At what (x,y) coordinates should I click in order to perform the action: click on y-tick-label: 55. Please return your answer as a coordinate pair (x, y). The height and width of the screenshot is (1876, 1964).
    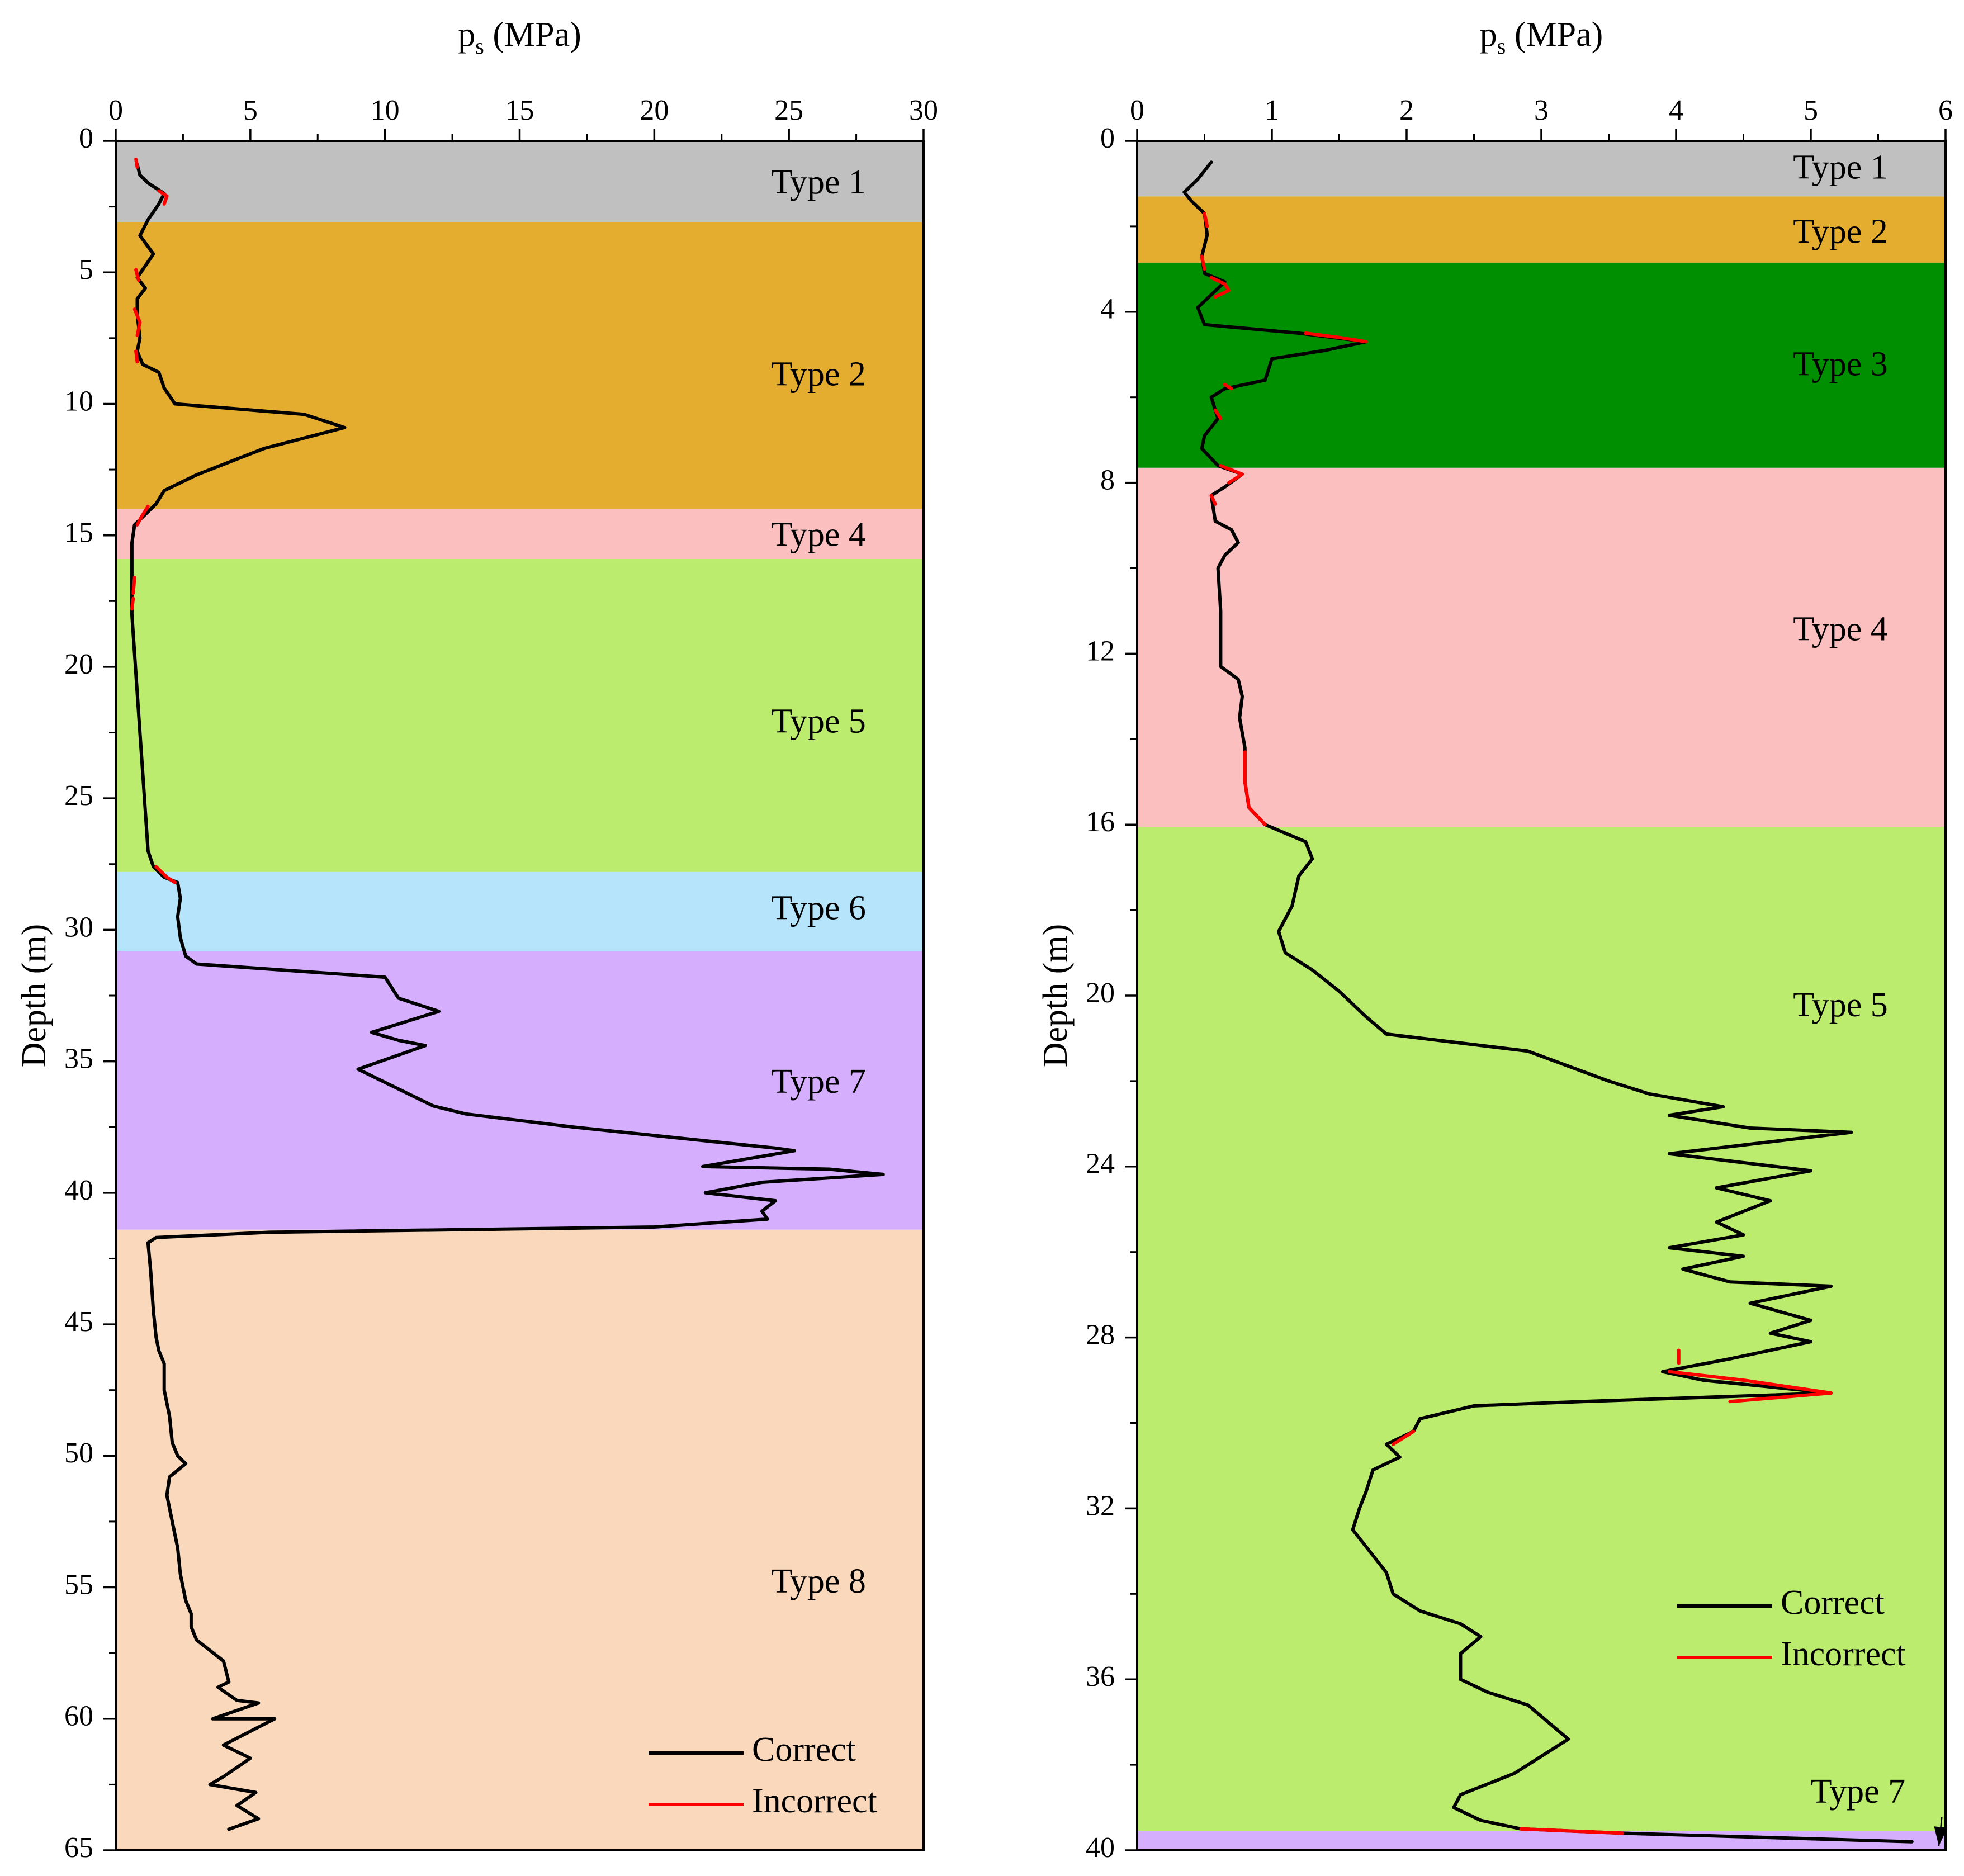
    Looking at the image, I should click on (78, 1584).